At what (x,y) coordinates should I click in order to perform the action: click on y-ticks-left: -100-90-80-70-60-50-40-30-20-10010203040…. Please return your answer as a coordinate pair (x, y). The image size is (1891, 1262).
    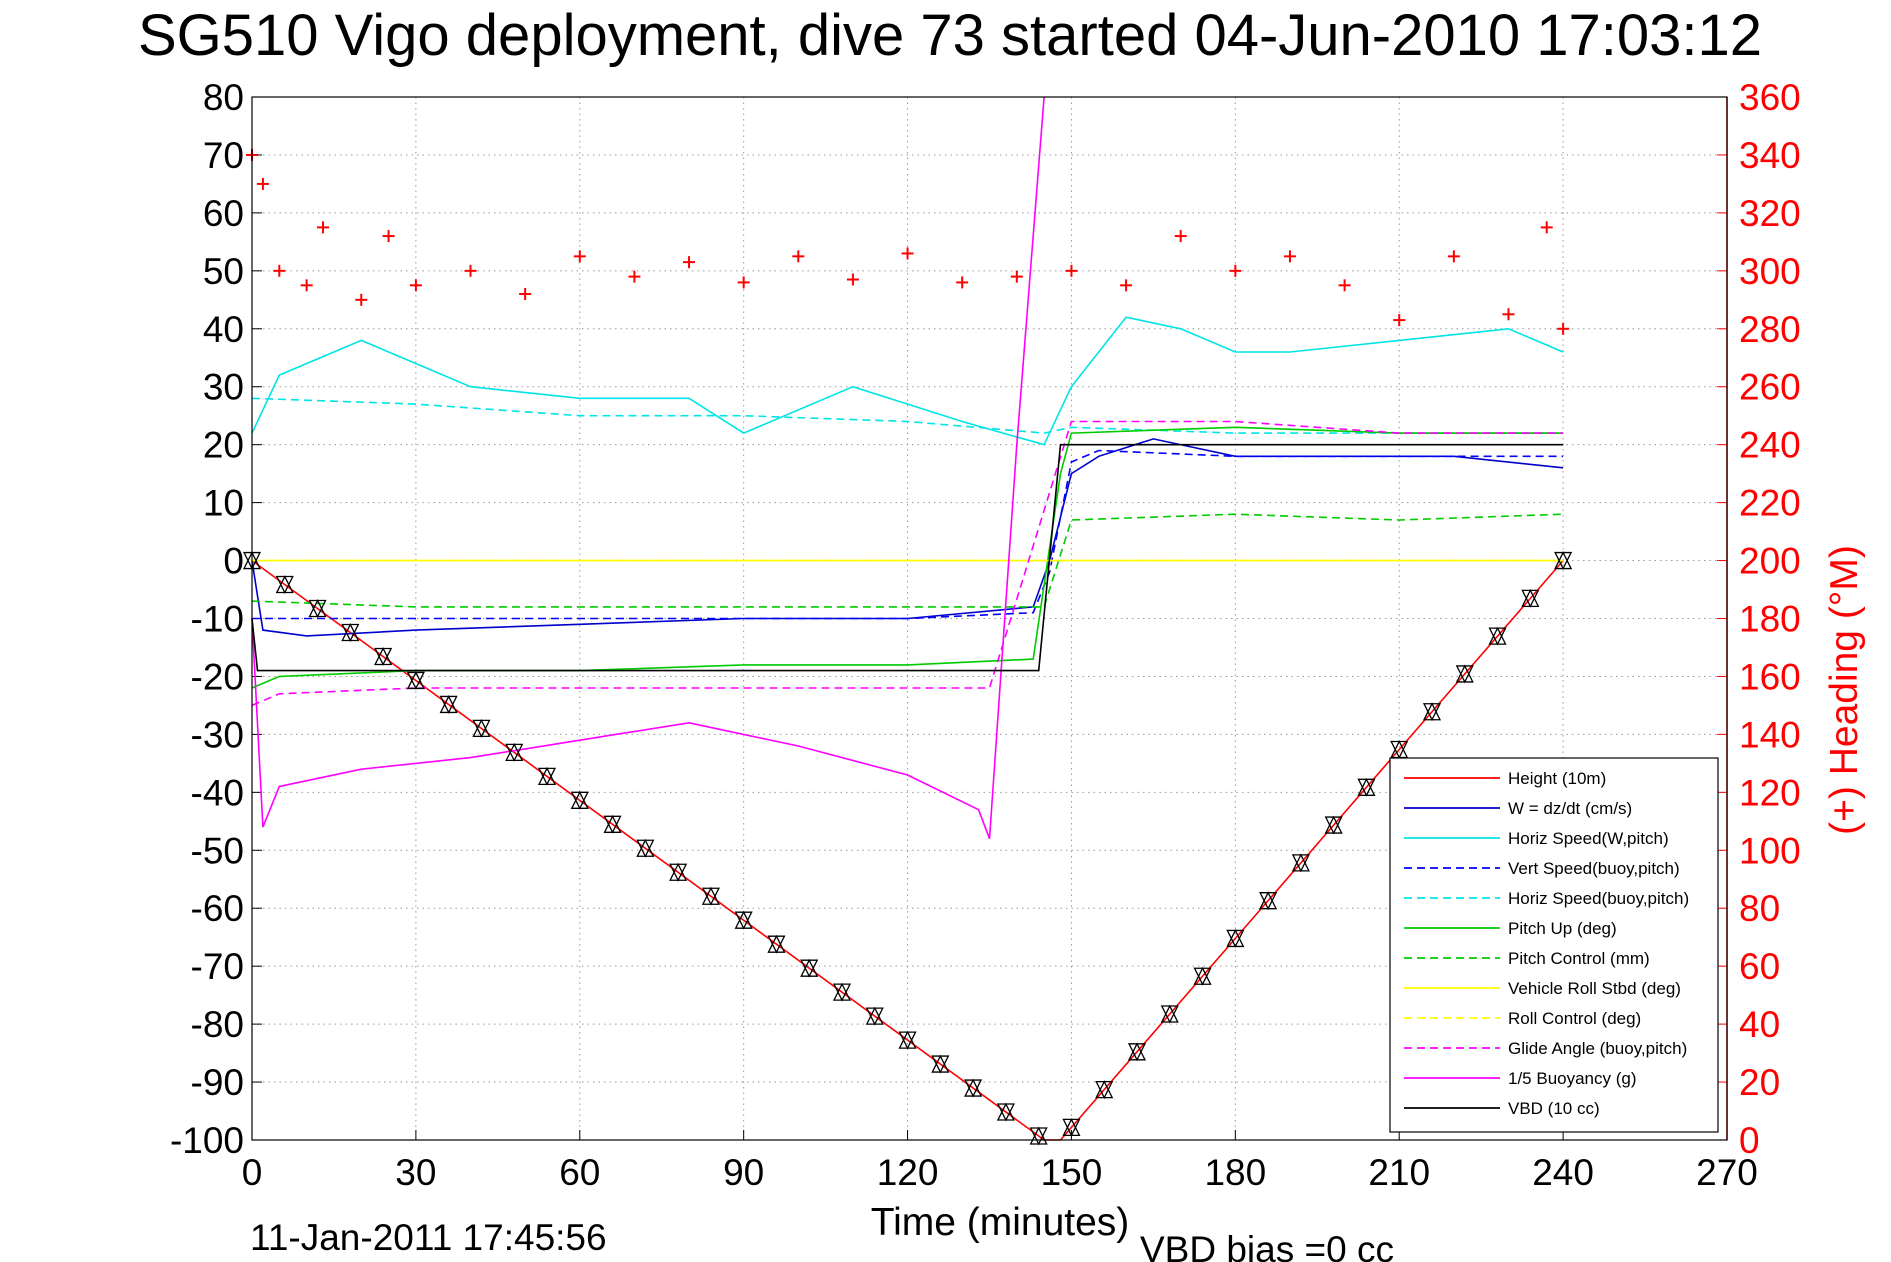
    Looking at the image, I should click on (216, 619).